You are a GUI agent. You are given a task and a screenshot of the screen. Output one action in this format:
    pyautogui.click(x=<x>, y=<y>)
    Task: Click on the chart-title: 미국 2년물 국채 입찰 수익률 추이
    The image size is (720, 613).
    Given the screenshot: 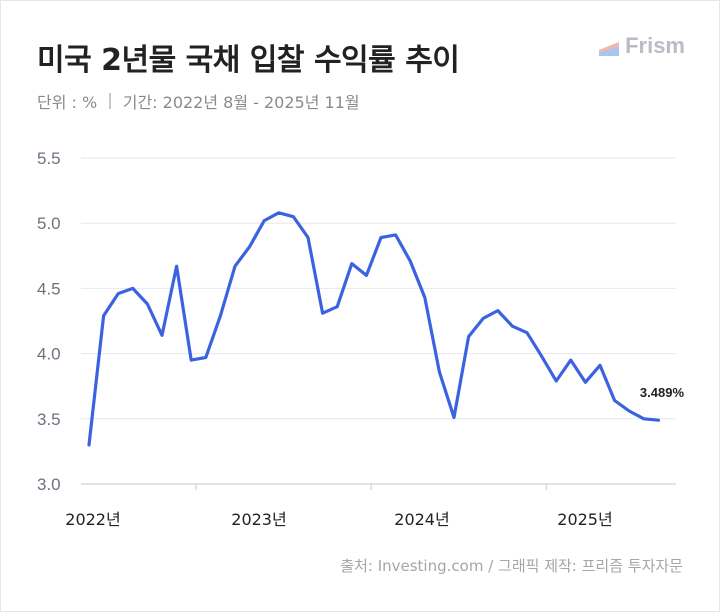 What is the action you would take?
    pyautogui.click(x=248, y=60)
    